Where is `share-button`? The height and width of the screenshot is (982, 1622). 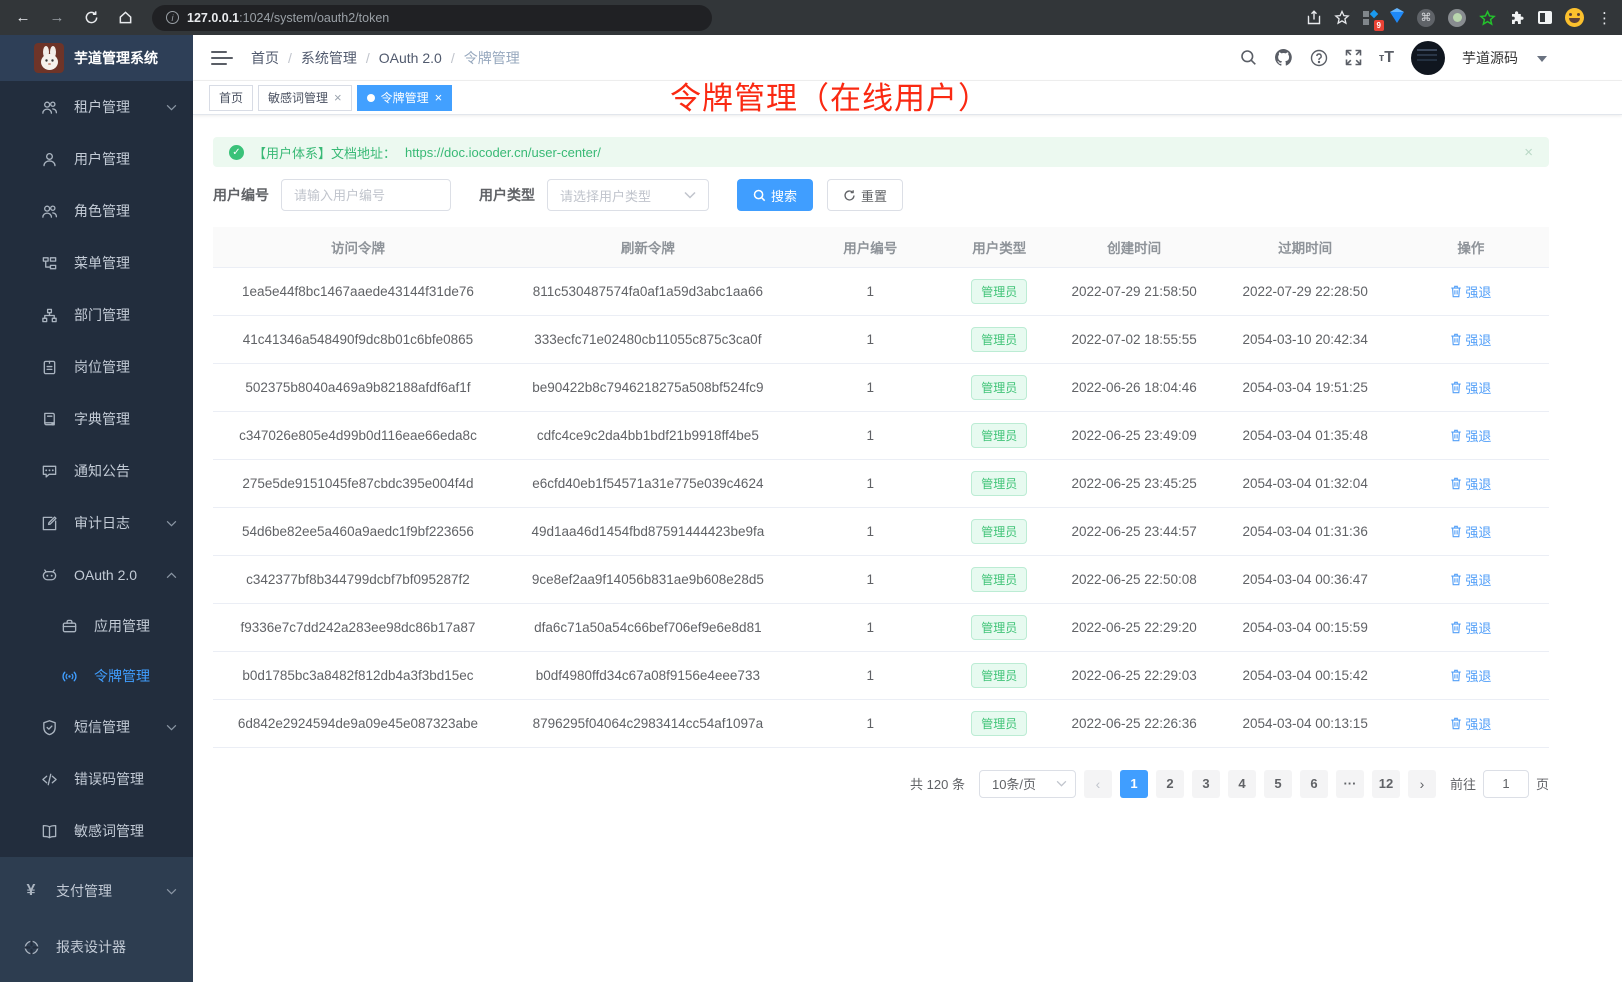 share-button is located at coordinates (1314, 17).